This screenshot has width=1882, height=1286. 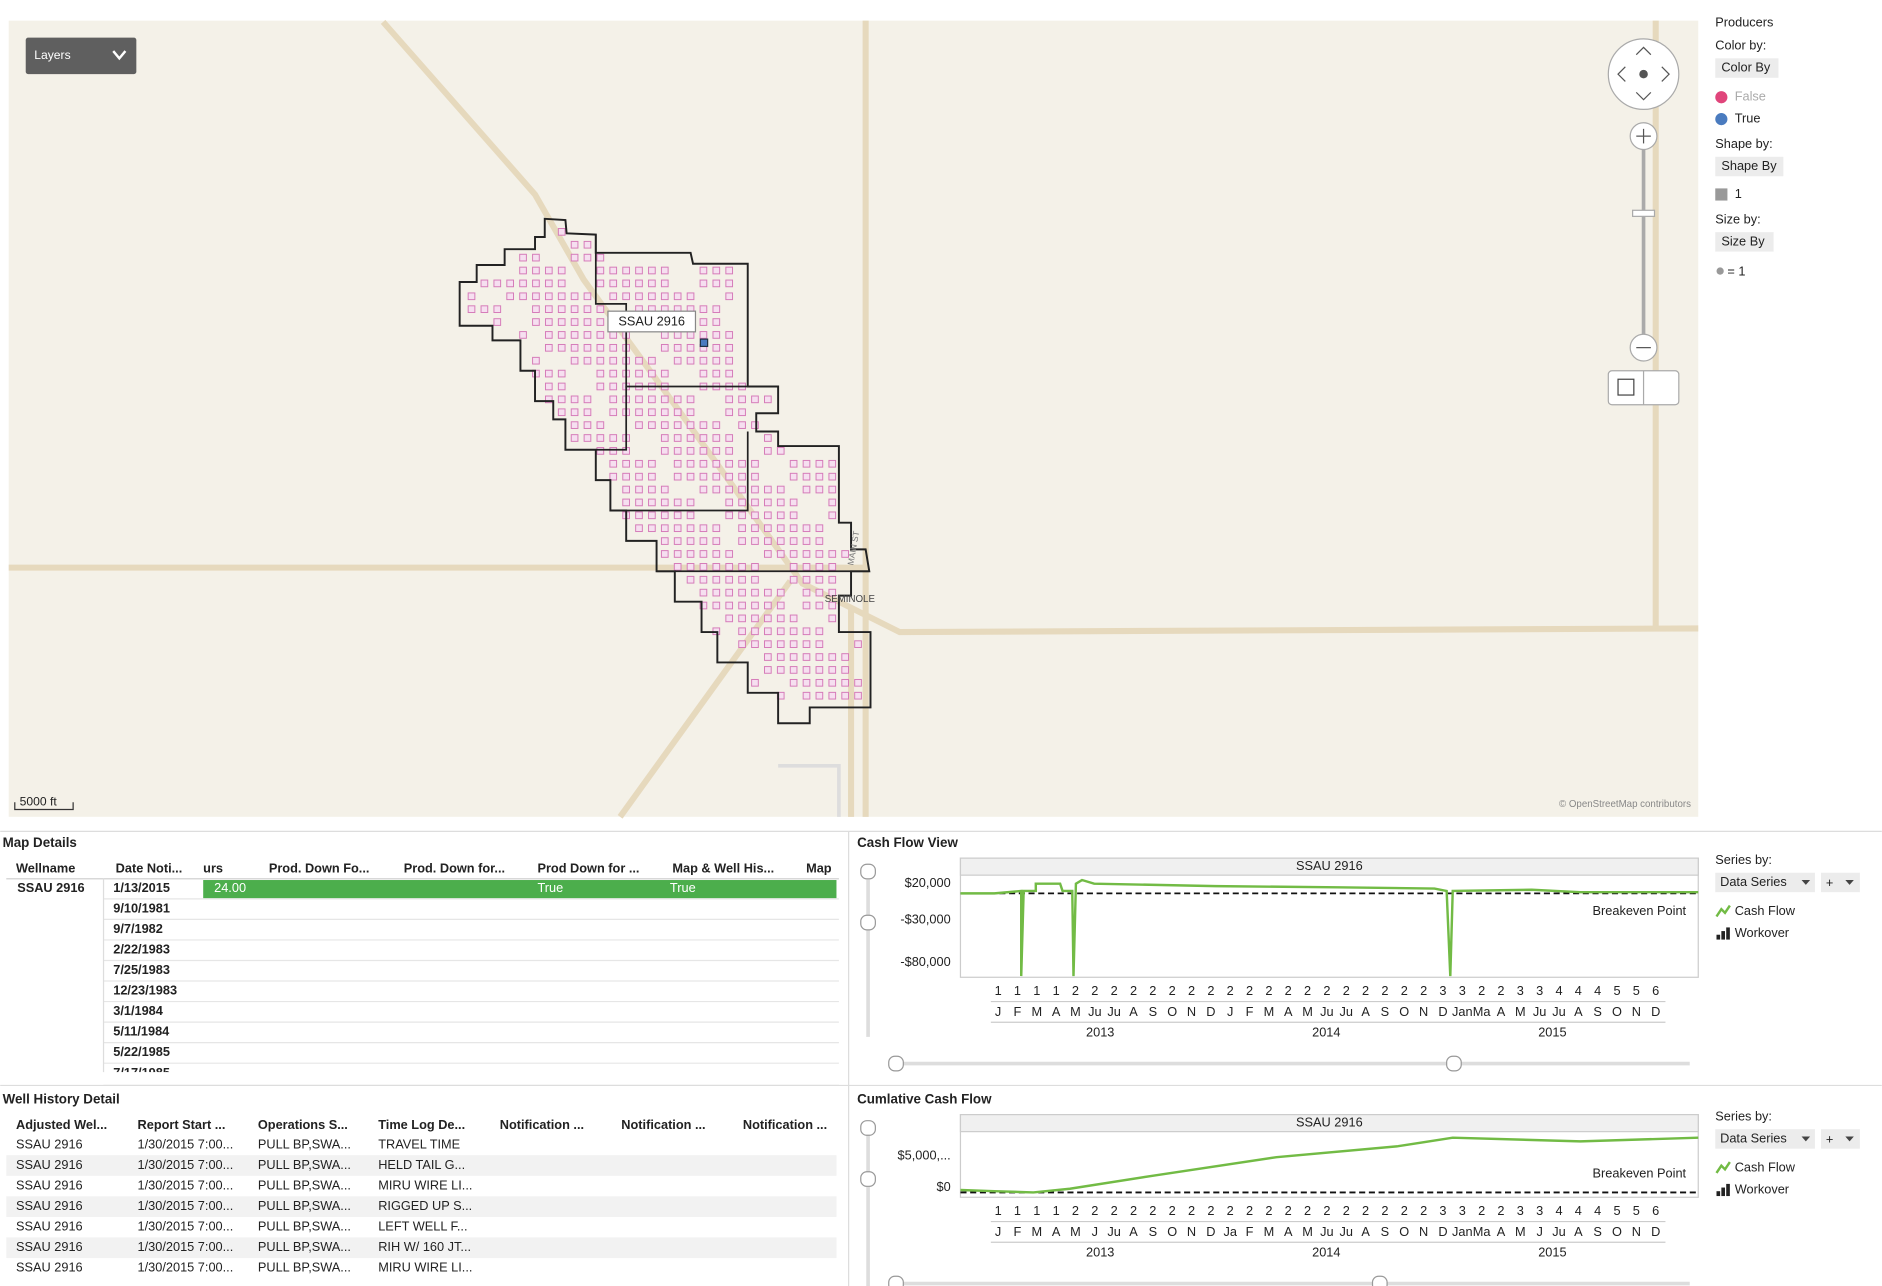 What do you see at coordinates (1749, 166) in the screenshot?
I see `shape-button` at bounding box center [1749, 166].